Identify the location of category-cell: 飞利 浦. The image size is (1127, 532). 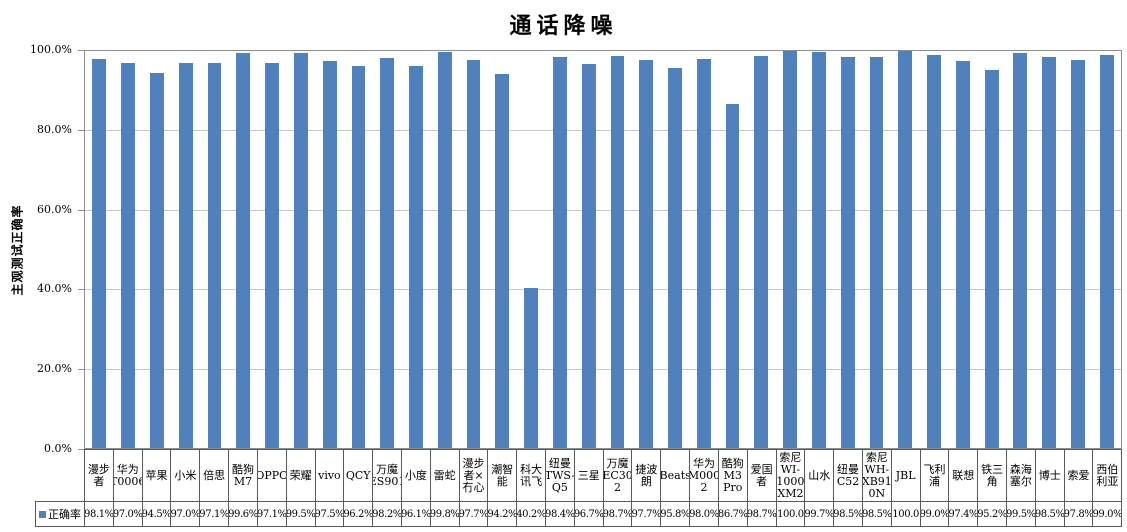
(934, 475).